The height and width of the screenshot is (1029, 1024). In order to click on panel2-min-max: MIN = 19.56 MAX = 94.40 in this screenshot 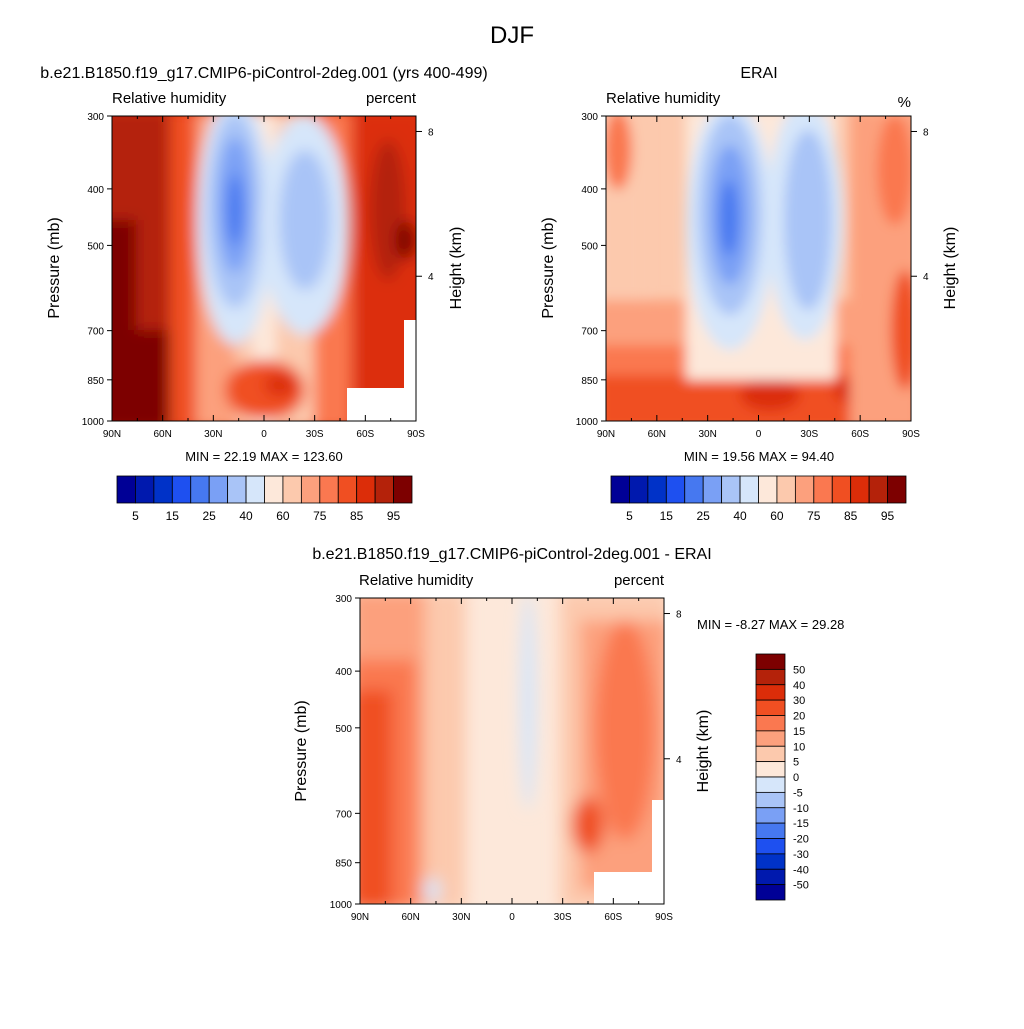, I will do `click(759, 456)`.